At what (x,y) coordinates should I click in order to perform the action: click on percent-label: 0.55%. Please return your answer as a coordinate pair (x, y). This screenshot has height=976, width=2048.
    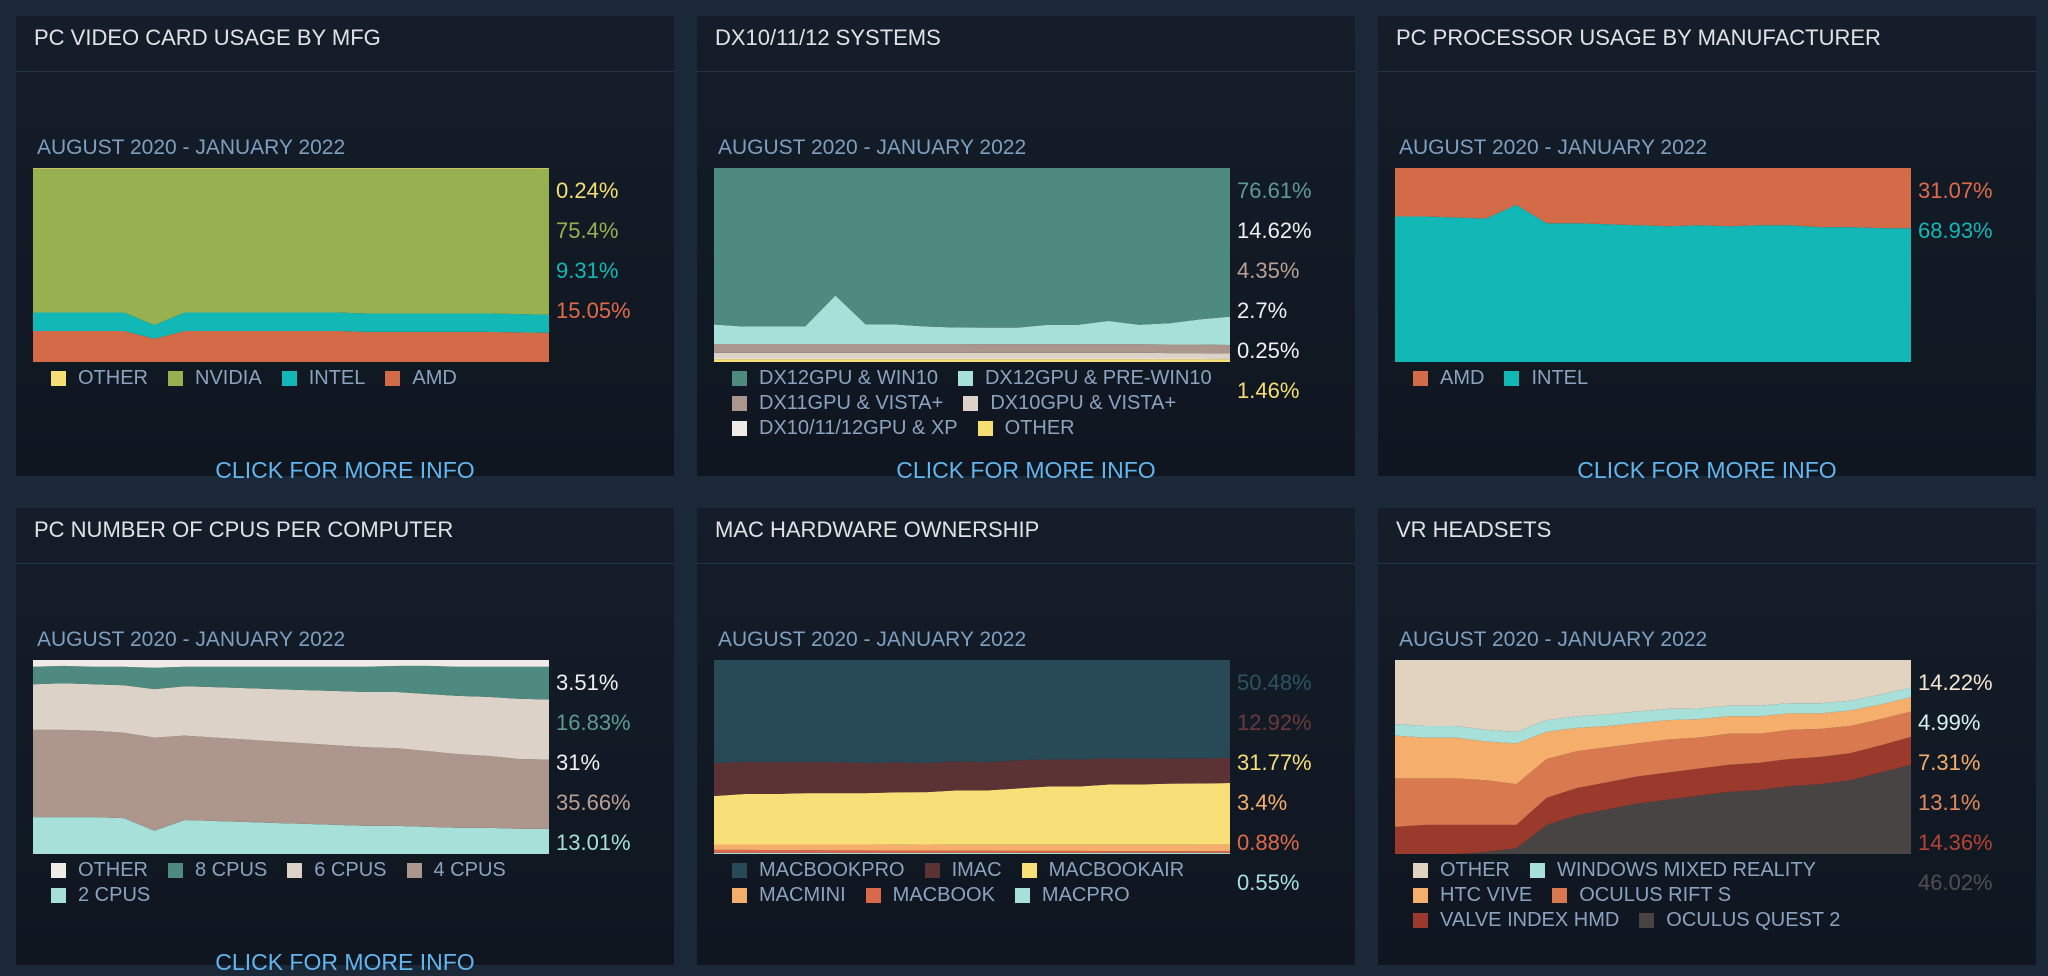
    Looking at the image, I should click on (1268, 882).